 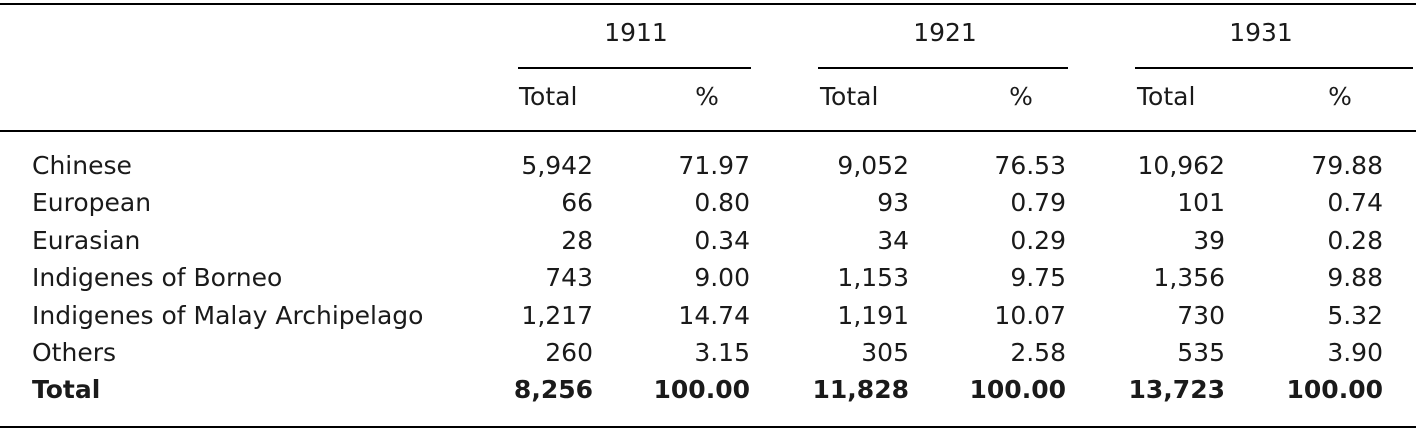 What do you see at coordinates (1189, 278) in the screenshot?
I see `cell-value: 1,356` at bounding box center [1189, 278].